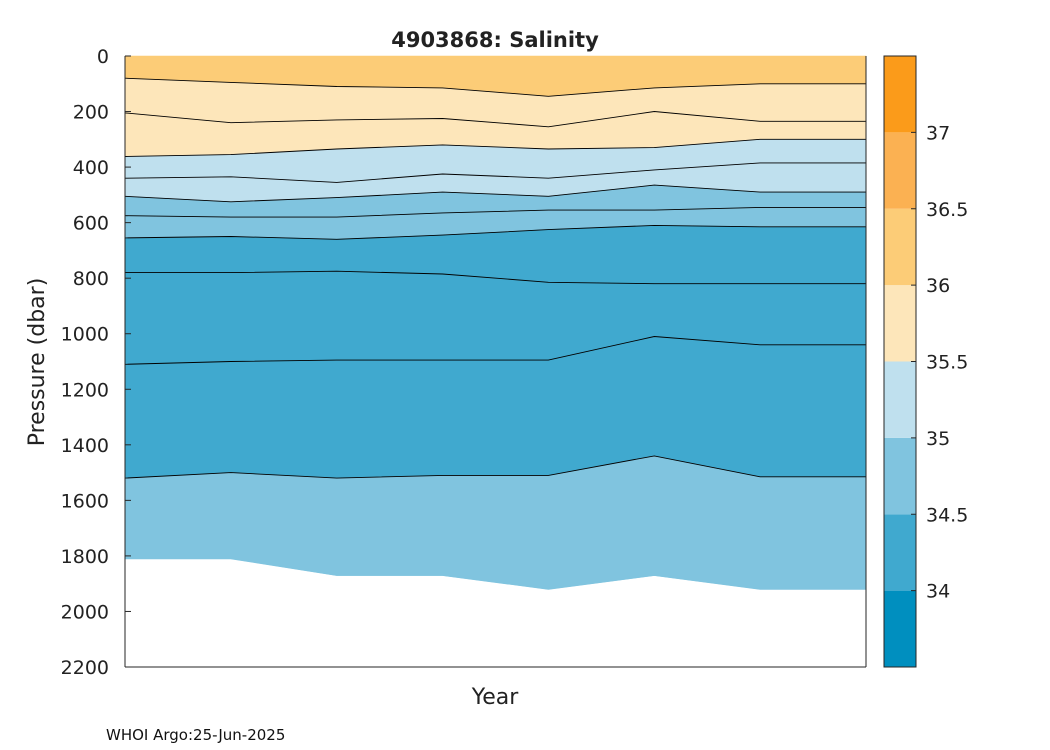 This screenshot has width=1050, height=750. What do you see at coordinates (85, 390) in the screenshot?
I see `y-tick-label: 1200` at bounding box center [85, 390].